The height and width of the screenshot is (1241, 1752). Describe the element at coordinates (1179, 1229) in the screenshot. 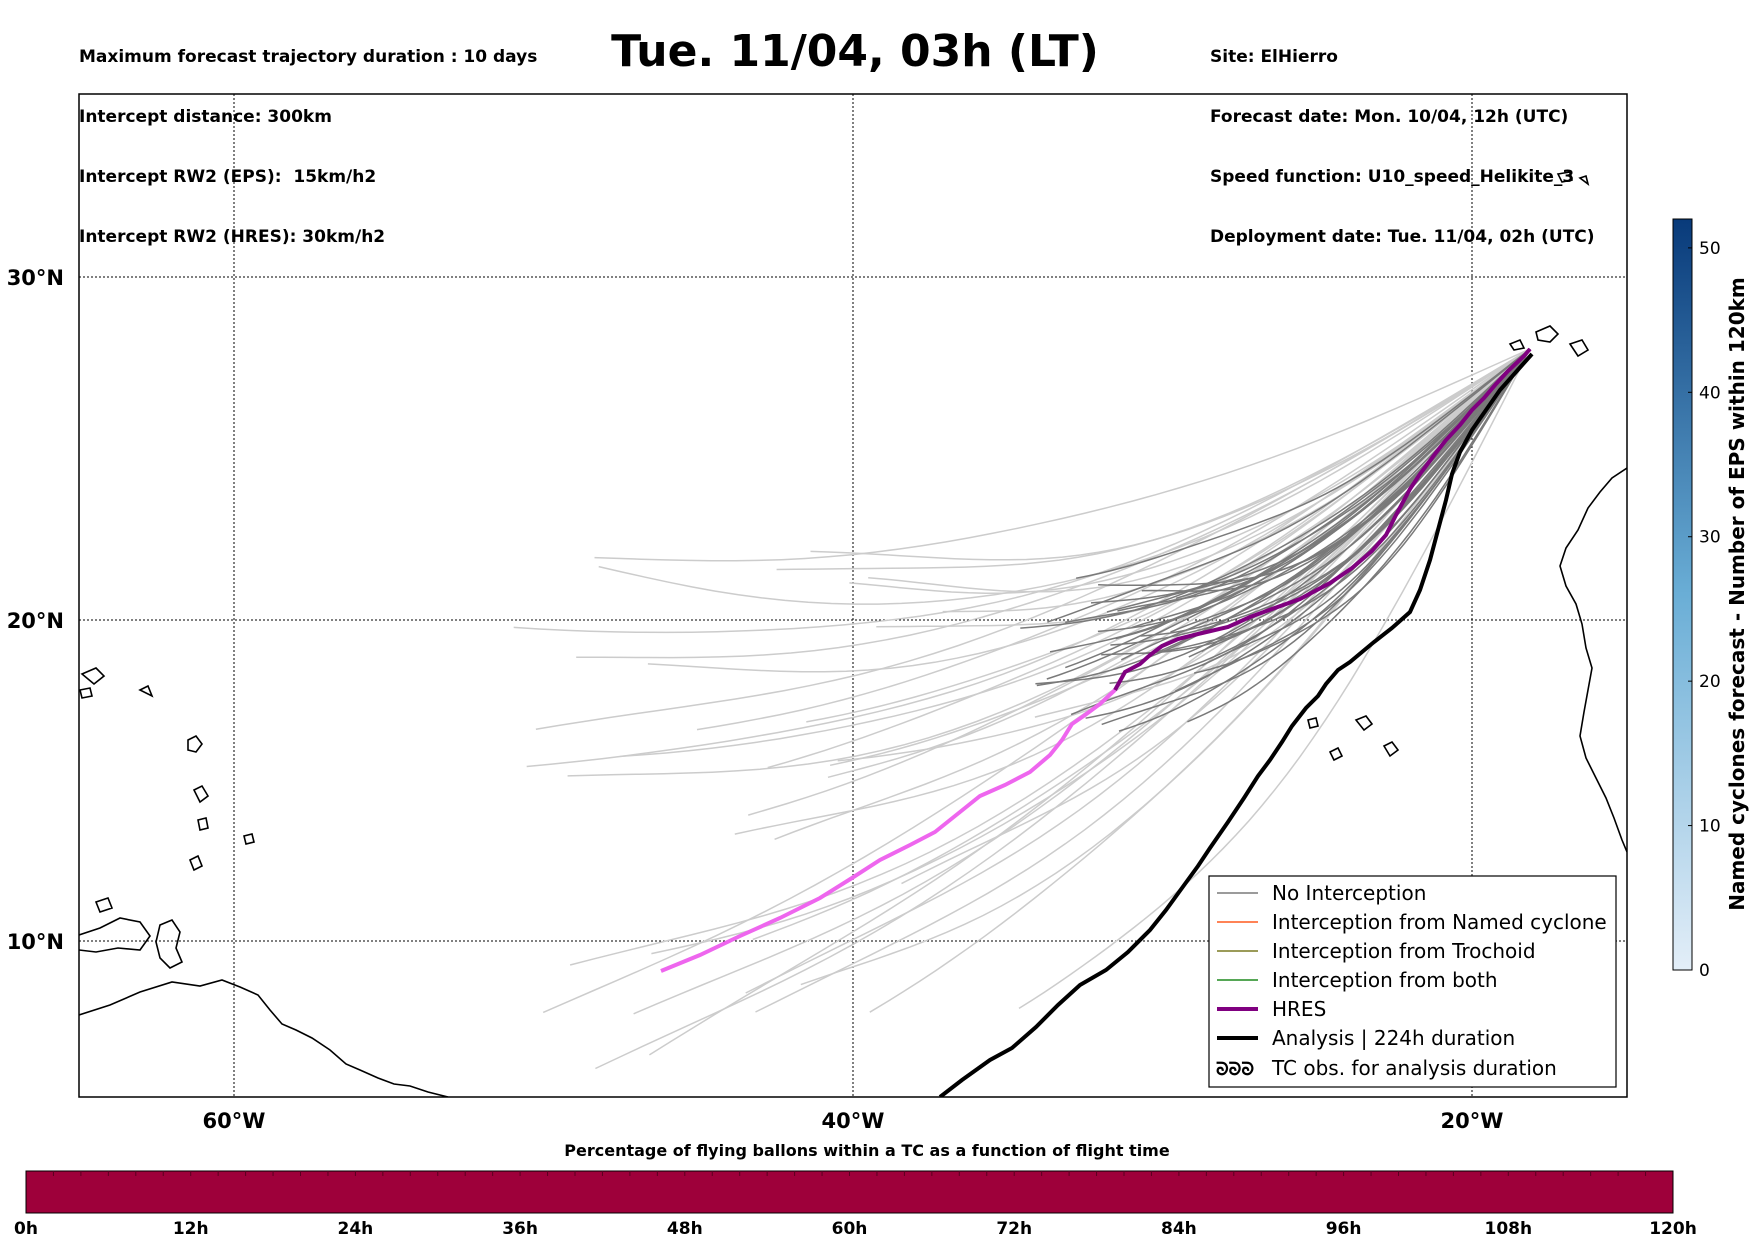

I see `colorbar-bottom-tick-label: 84h` at that location.